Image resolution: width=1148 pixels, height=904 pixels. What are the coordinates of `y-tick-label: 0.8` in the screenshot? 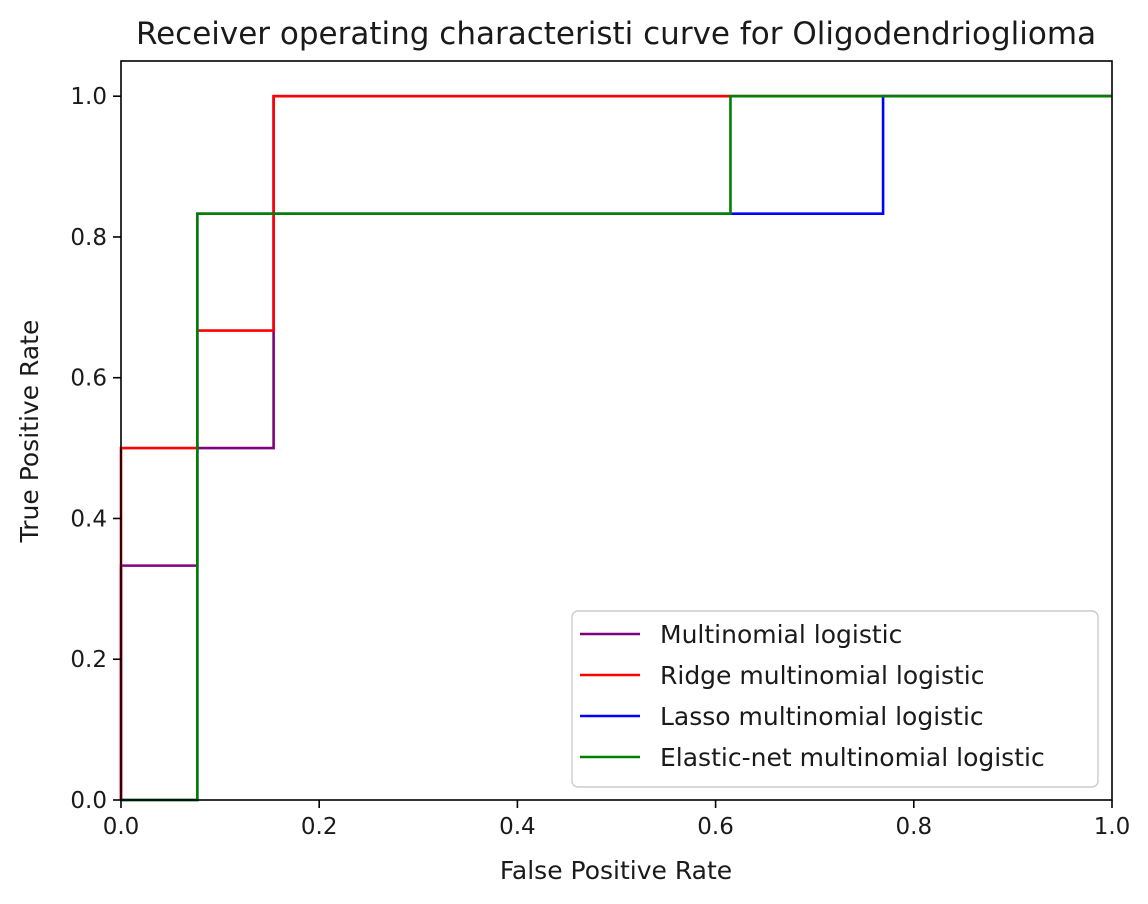 It's located at (88, 238).